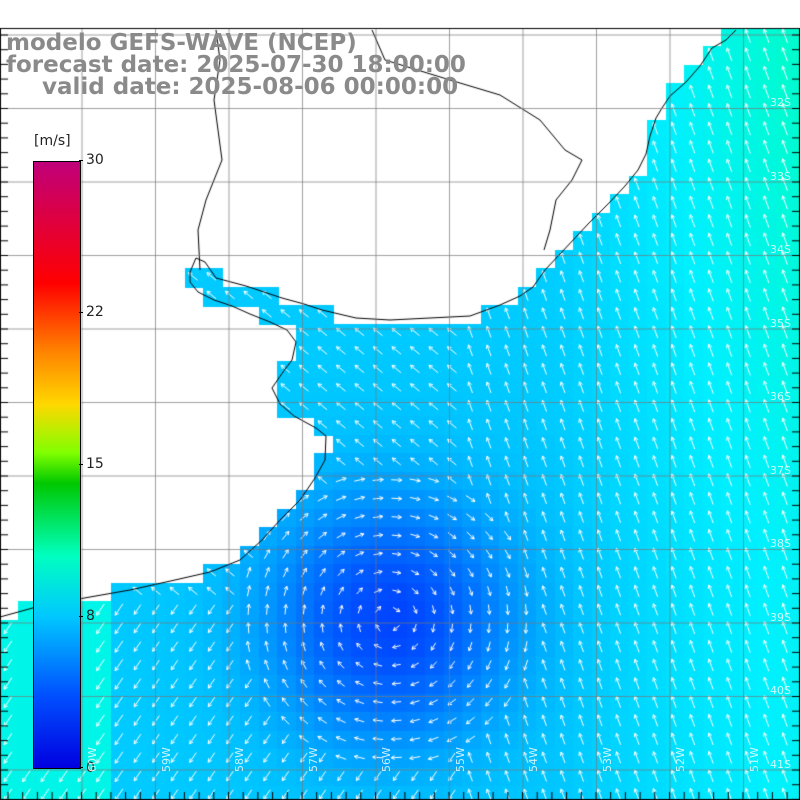 The image size is (800, 800). Describe the element at coordinates (90, 768) in the screenshot. I see `colorbar-tick-0: 0` at that location.